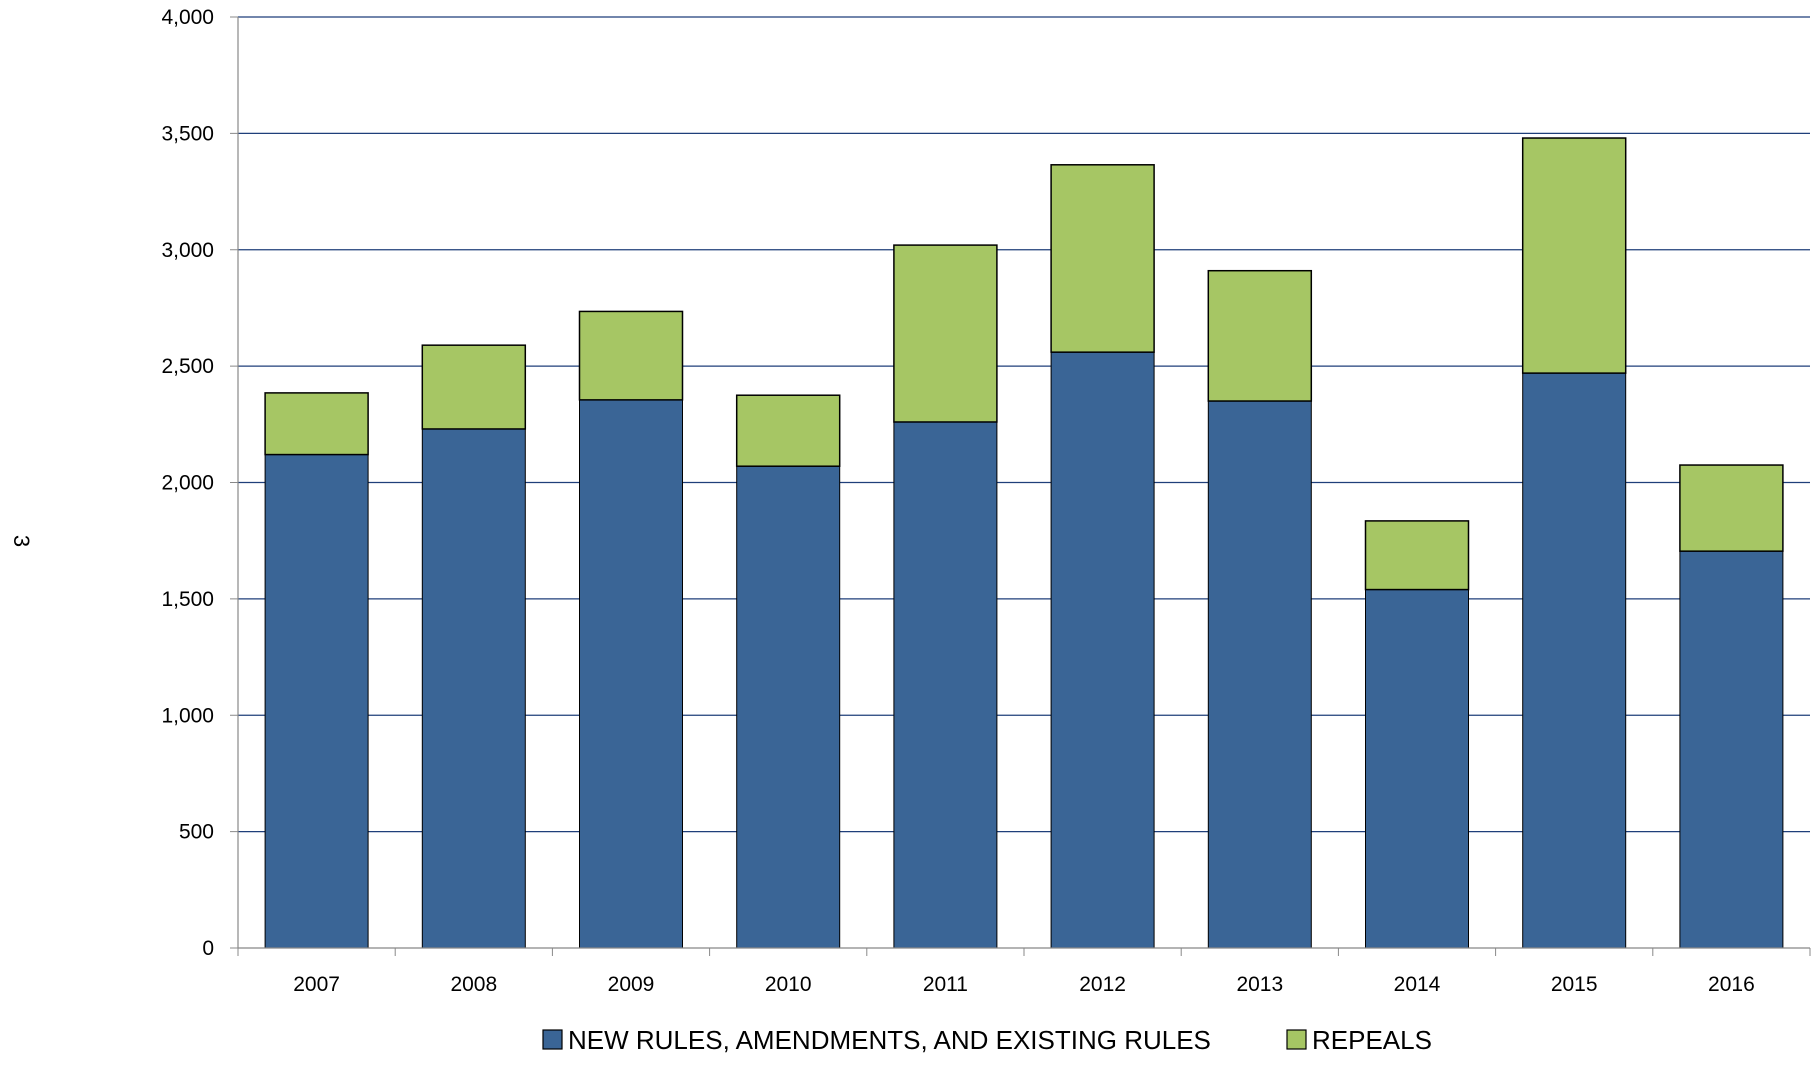 This screenshot has height=1066, width=1812. Describe the element at coordinates (316, 984) in the screenshot. I see `x-tick-label: 2007` at that location.